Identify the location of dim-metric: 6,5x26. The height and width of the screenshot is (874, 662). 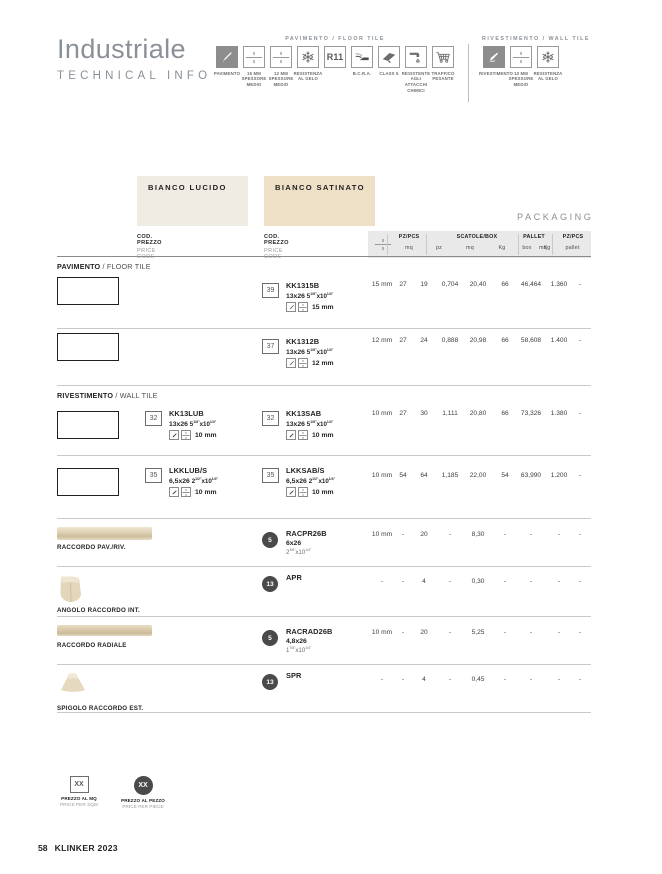
(179, 481).